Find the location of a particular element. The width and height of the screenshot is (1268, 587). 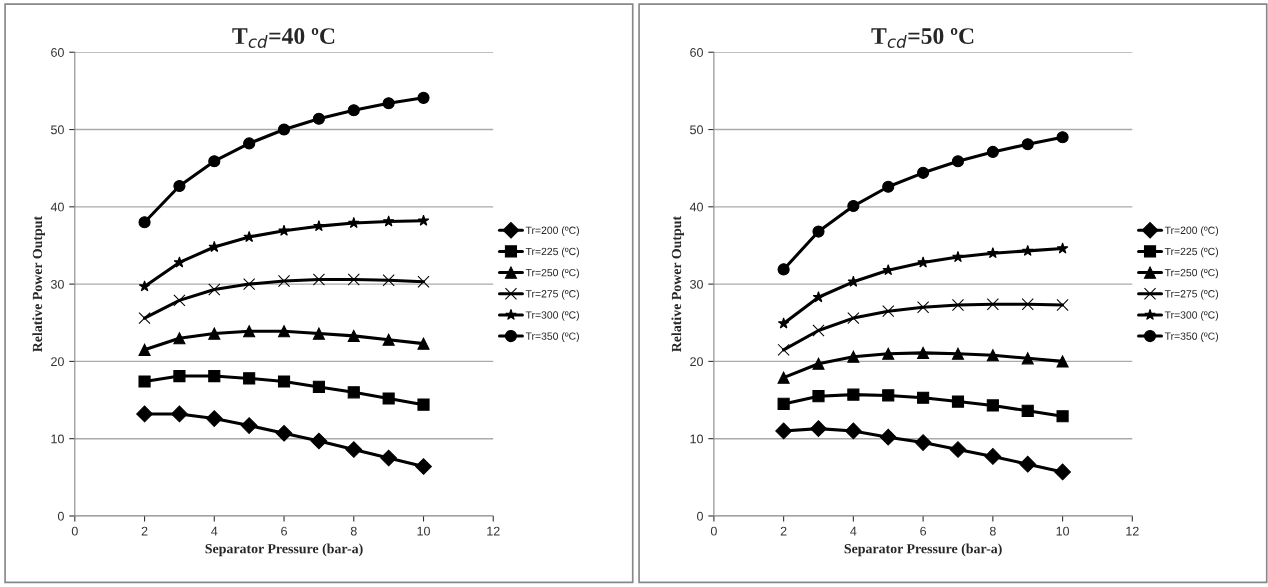

legend-label: Tr=250 (ºC) is located at coordinates (552, 273).